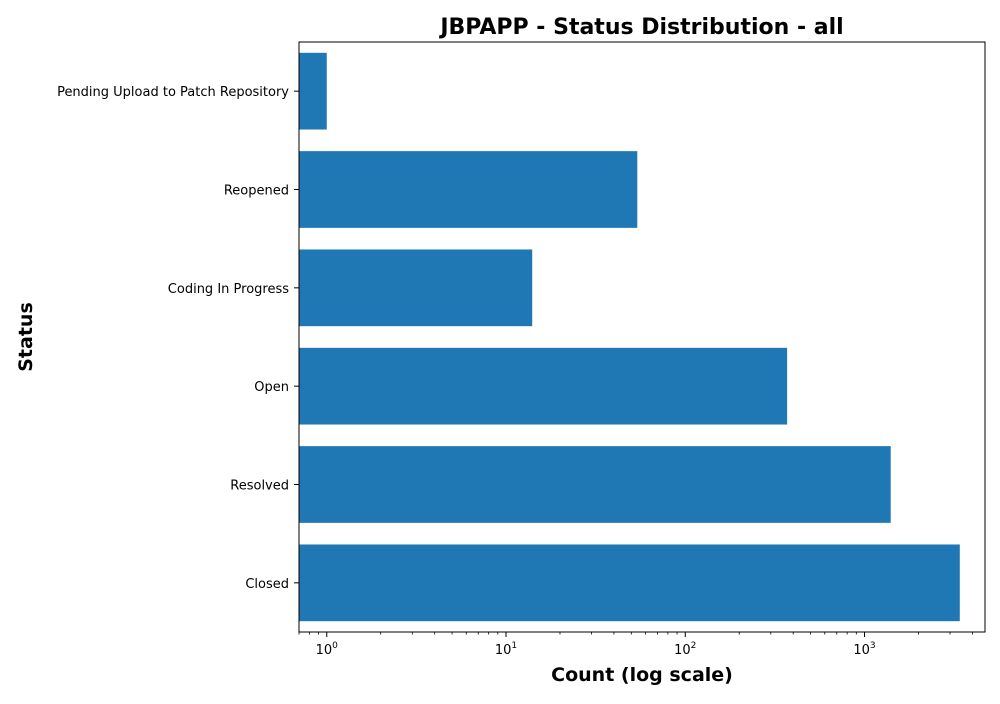  What do you see at coordinates (629, 583) in the screenshot?
I see `bar-closed` at bounding box center [629, 583].